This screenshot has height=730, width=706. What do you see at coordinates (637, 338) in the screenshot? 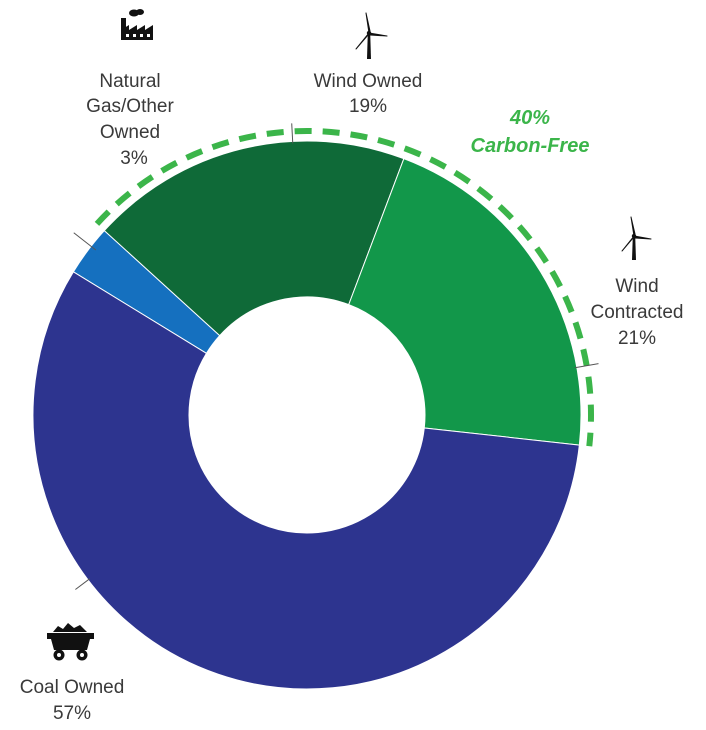
I see `wind-contracted-value-label: 21%` at bounding box center [637, 338].